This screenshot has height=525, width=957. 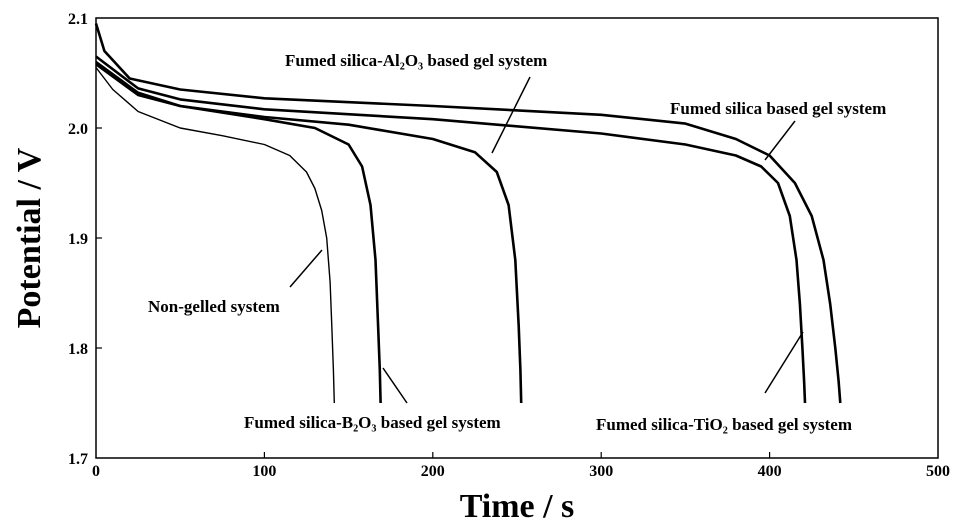 What do you see at coordinates (264, 471) in the screenshot?
I see `x-tick-label: 100` at bounding box center [264, 471].